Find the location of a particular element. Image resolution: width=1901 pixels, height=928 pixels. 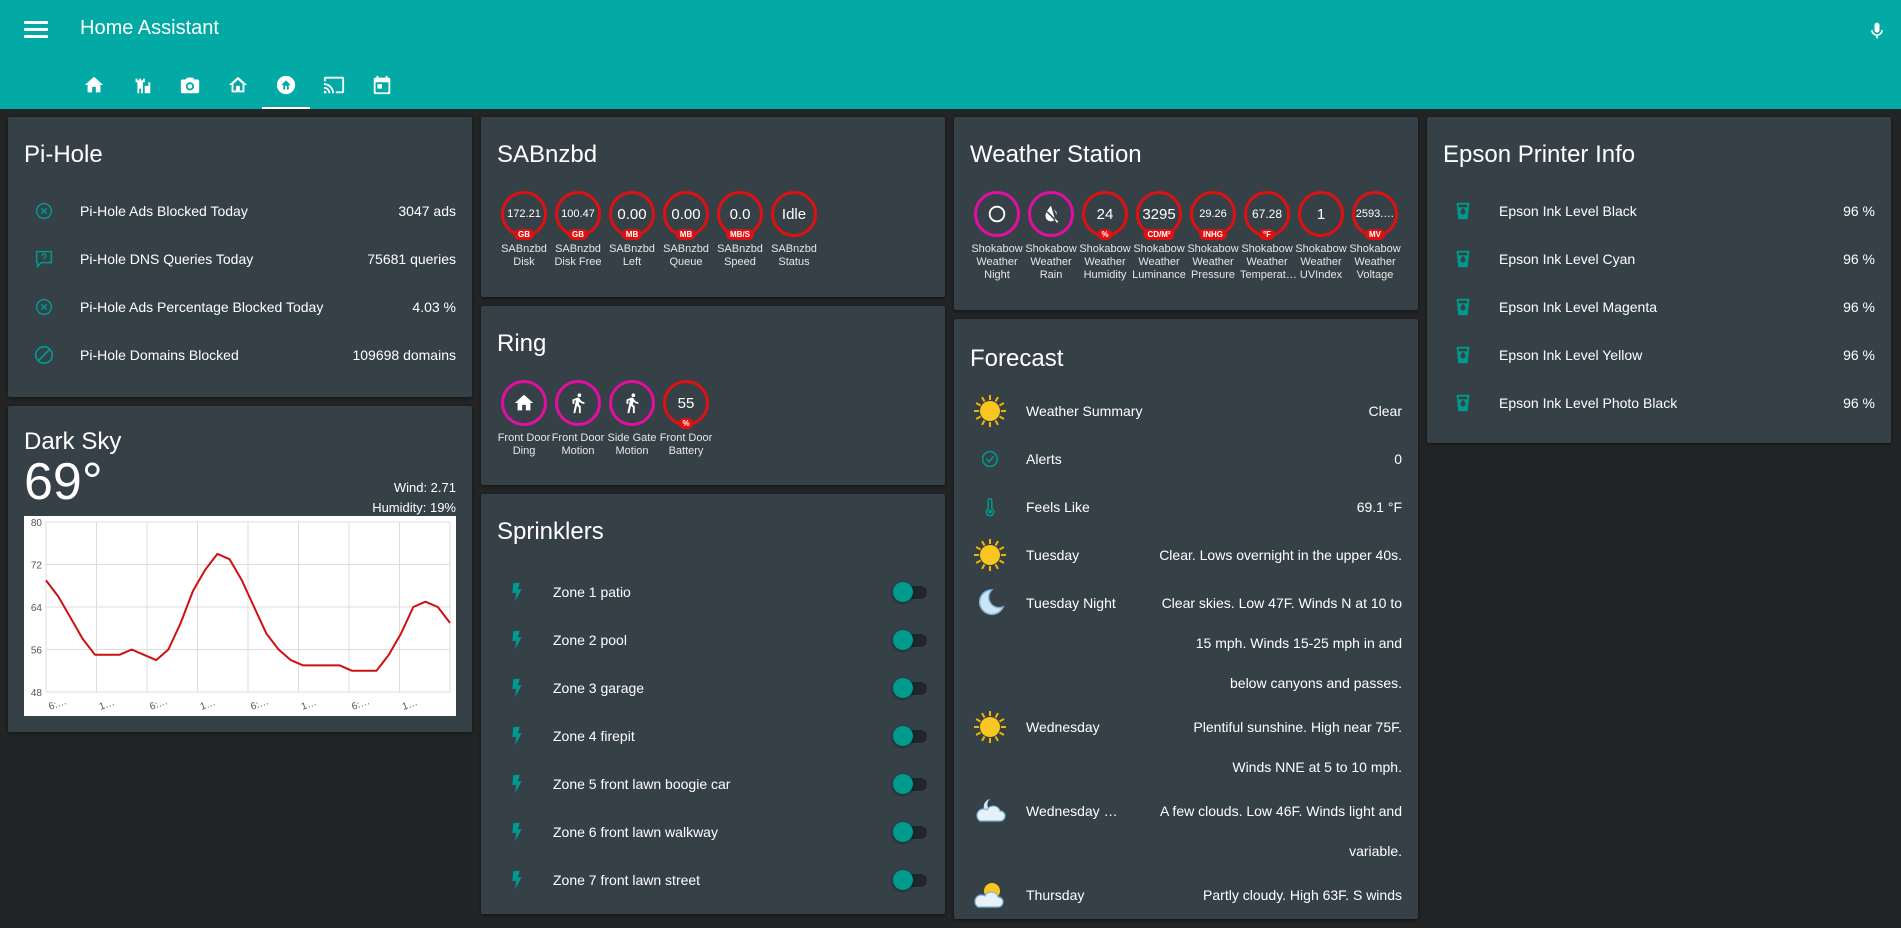

badge-circle: 1 is located at coordinates (1321, 214).